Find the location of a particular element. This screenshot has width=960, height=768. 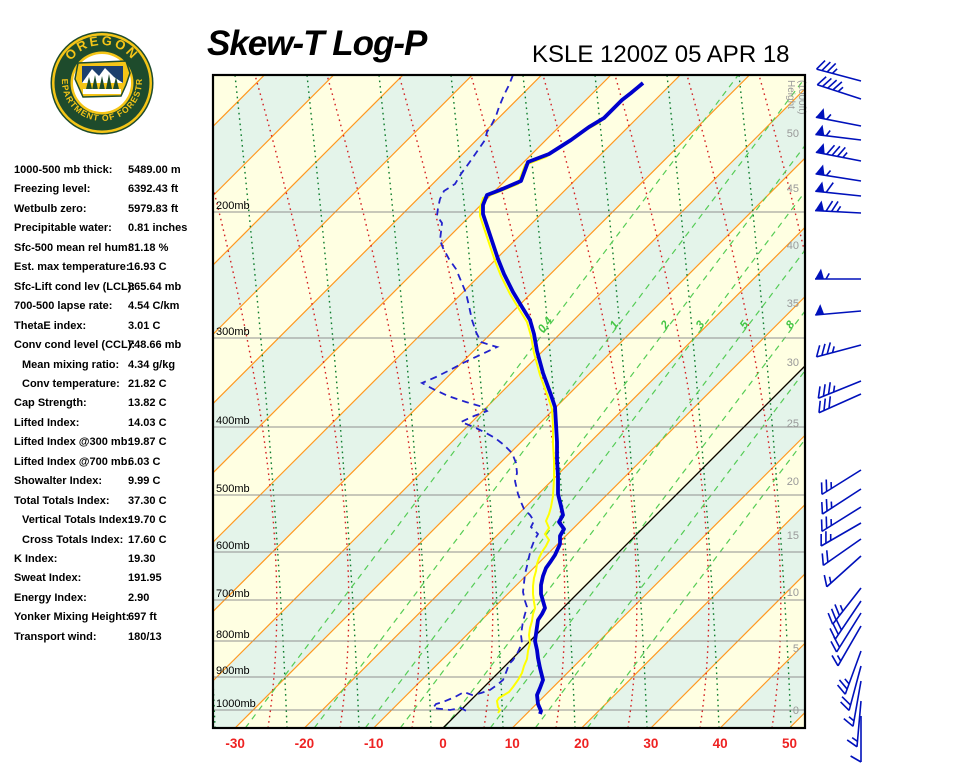

stat-value: 17.60 C is located at coordinates (147, 539).